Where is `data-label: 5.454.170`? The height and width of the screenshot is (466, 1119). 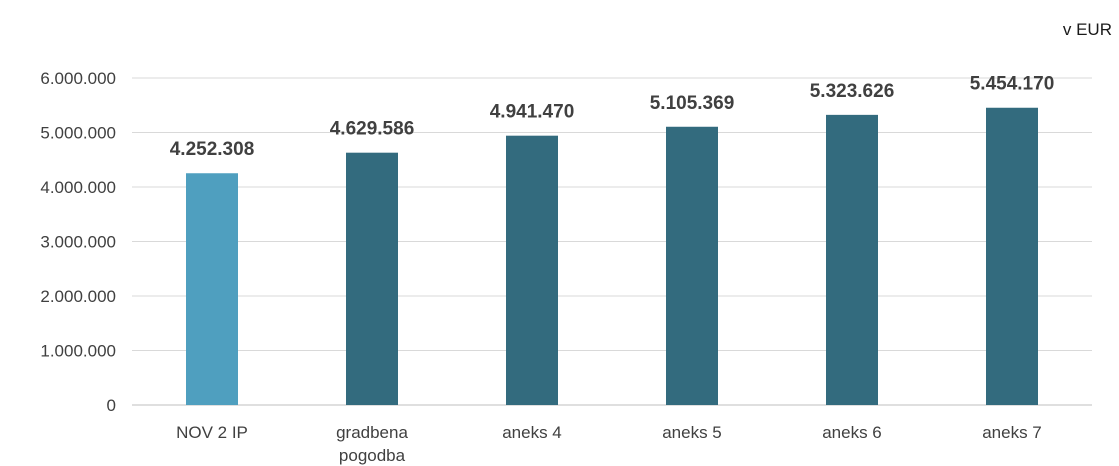 data-label: 5.454.170 is located at coordinates (1012, 84).